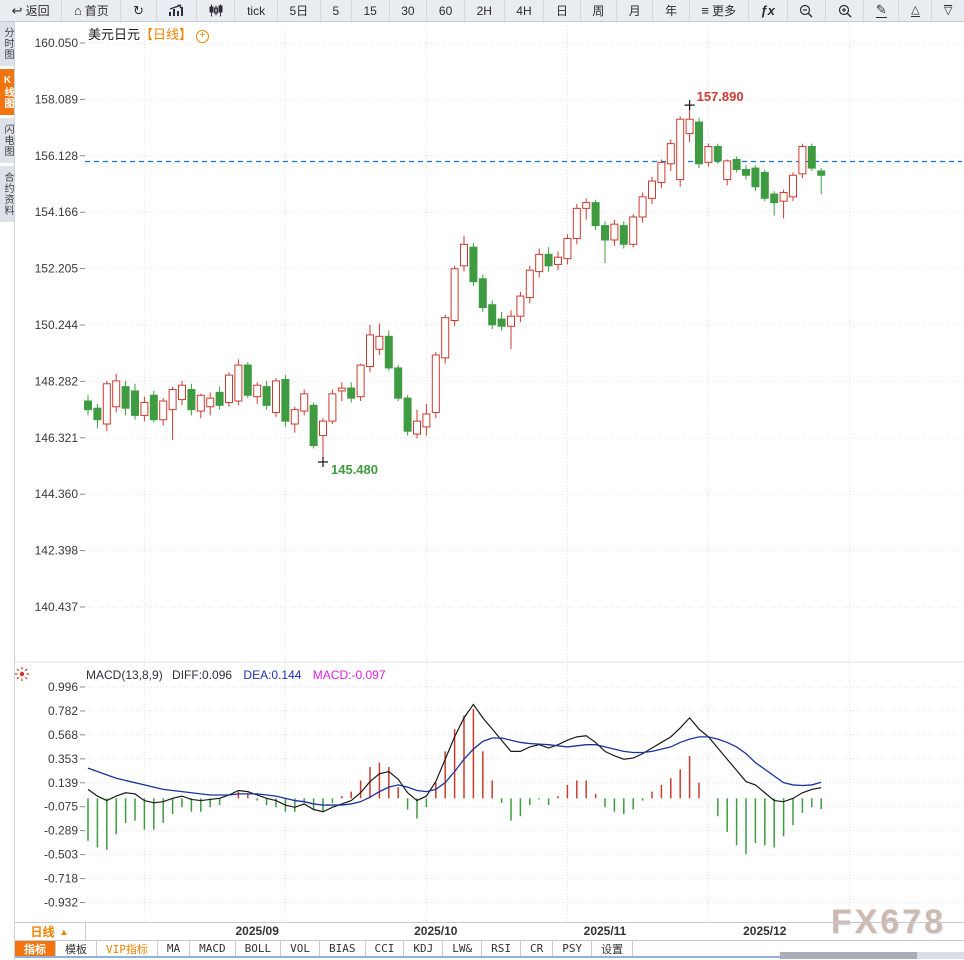 The width and height of the screenshot is (964, 960). Describe the element at coordinates (174, 948) in the screenshot. I see `indicator-tab-MA: MA` at that location.